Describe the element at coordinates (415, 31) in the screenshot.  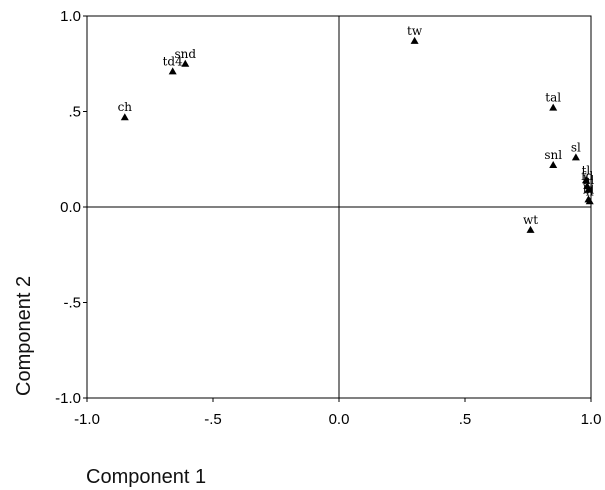
I see `data-point-label: tw` at that location.